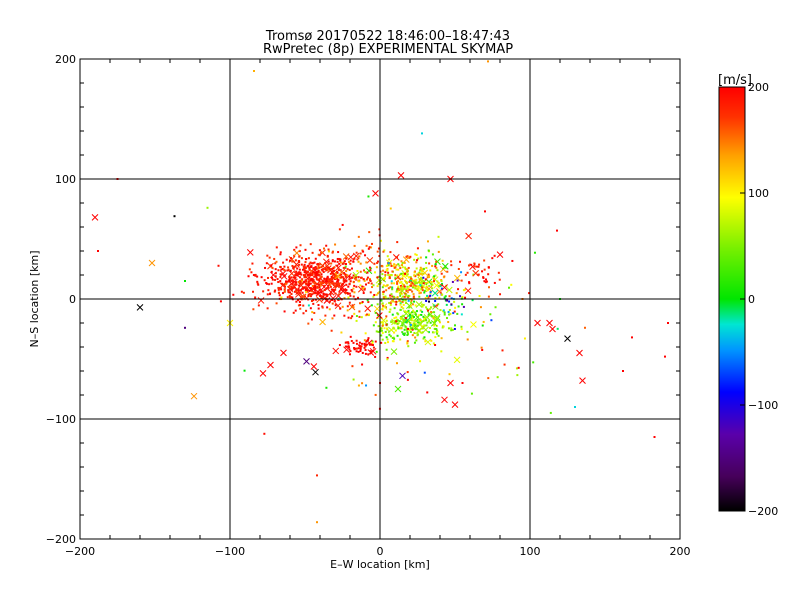 Image resolution: width=800 pixels, height=600 pixels. I want to click on y-tick-label: 0, so click(72, 299).